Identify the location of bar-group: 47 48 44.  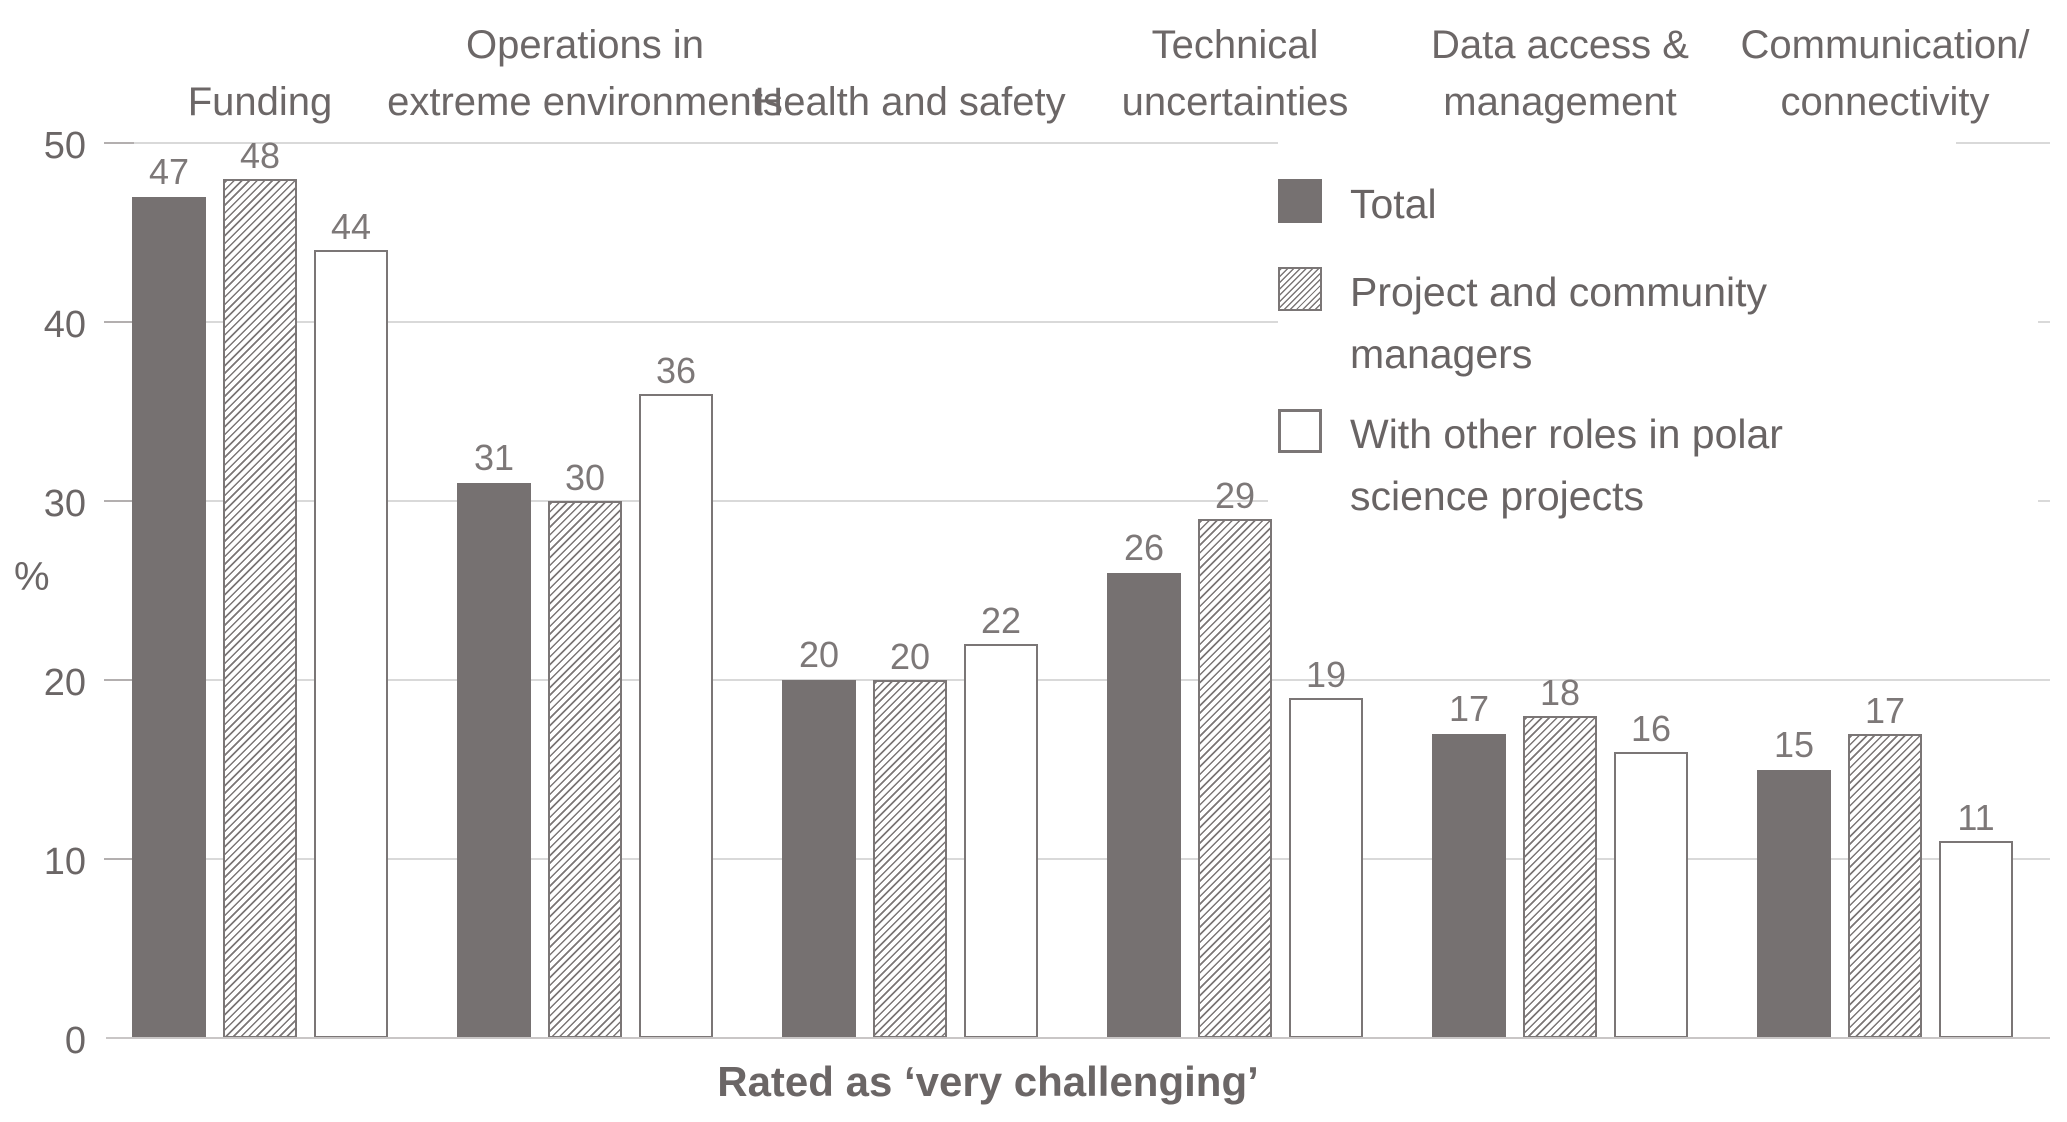
(260, 587).